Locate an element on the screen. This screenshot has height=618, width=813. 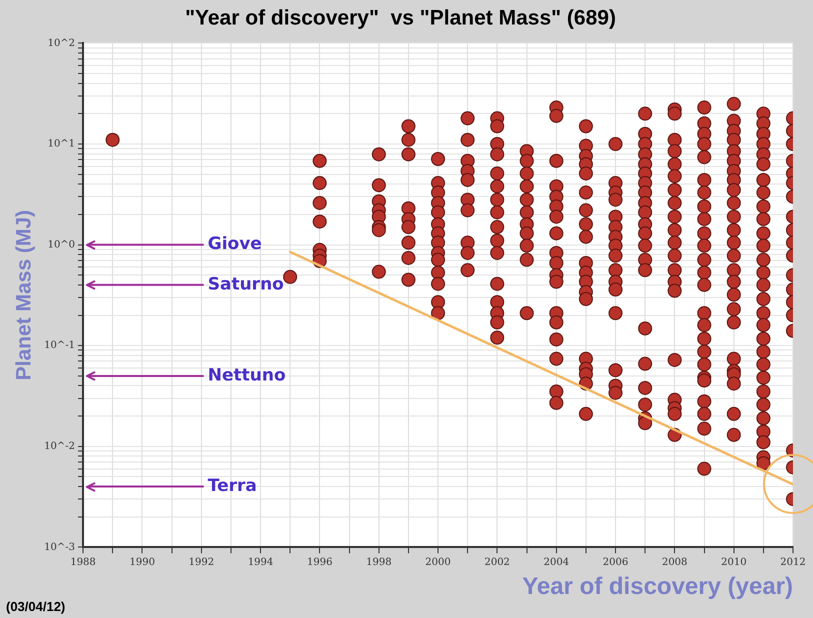
x-tick-label: 1988 is located at coordinates (83, 562).